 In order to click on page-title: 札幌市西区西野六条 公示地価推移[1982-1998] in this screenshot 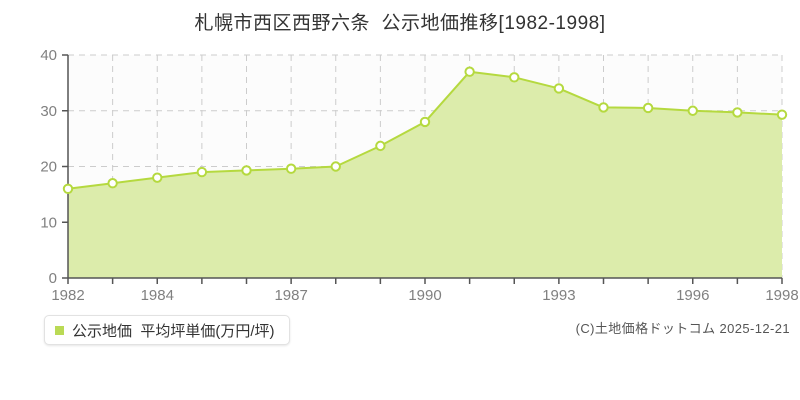, I will do `click(400, 23)`.